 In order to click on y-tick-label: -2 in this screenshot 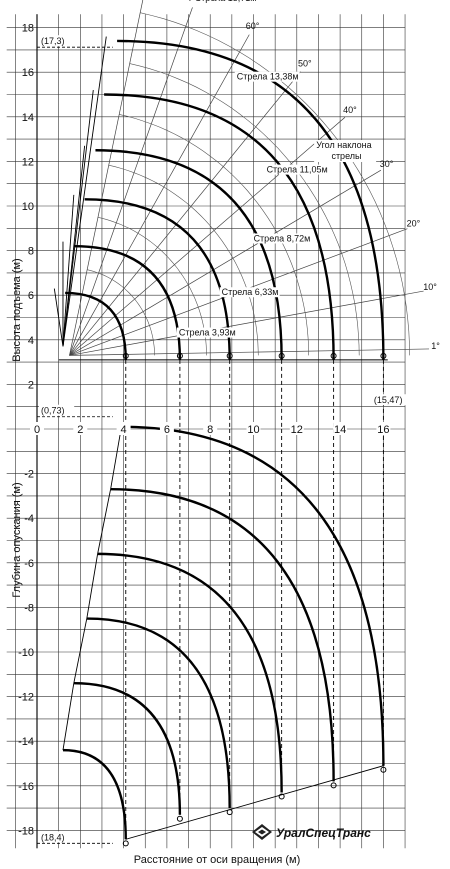, I will do `click(29, 475)`.